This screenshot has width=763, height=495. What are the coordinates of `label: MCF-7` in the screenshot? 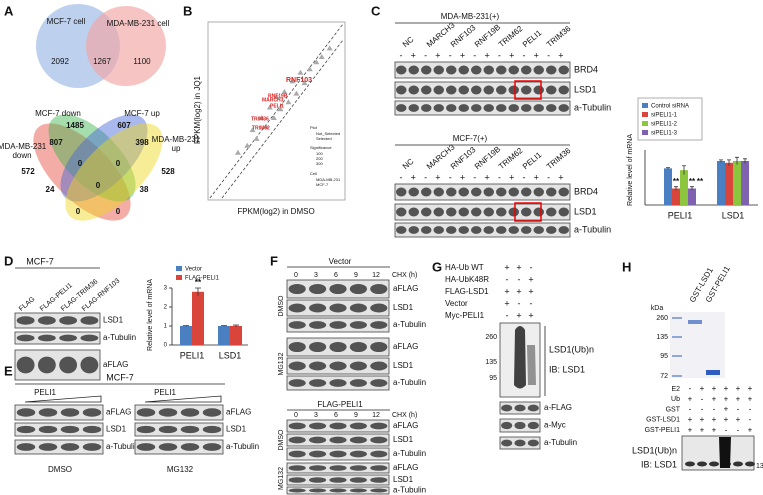 It's located at (322, 184).